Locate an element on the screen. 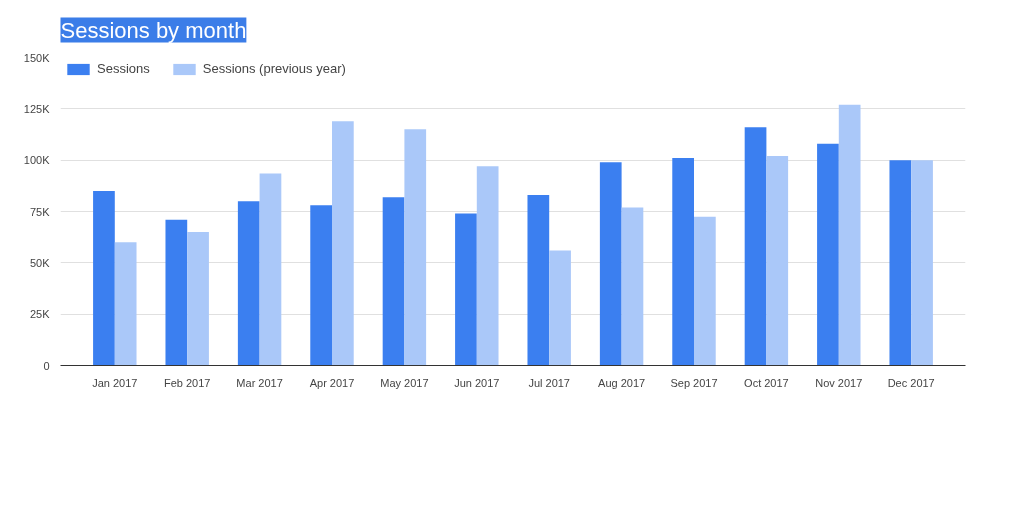  x-tick-label: Nov 2017 is located at coordinates (839, 382).